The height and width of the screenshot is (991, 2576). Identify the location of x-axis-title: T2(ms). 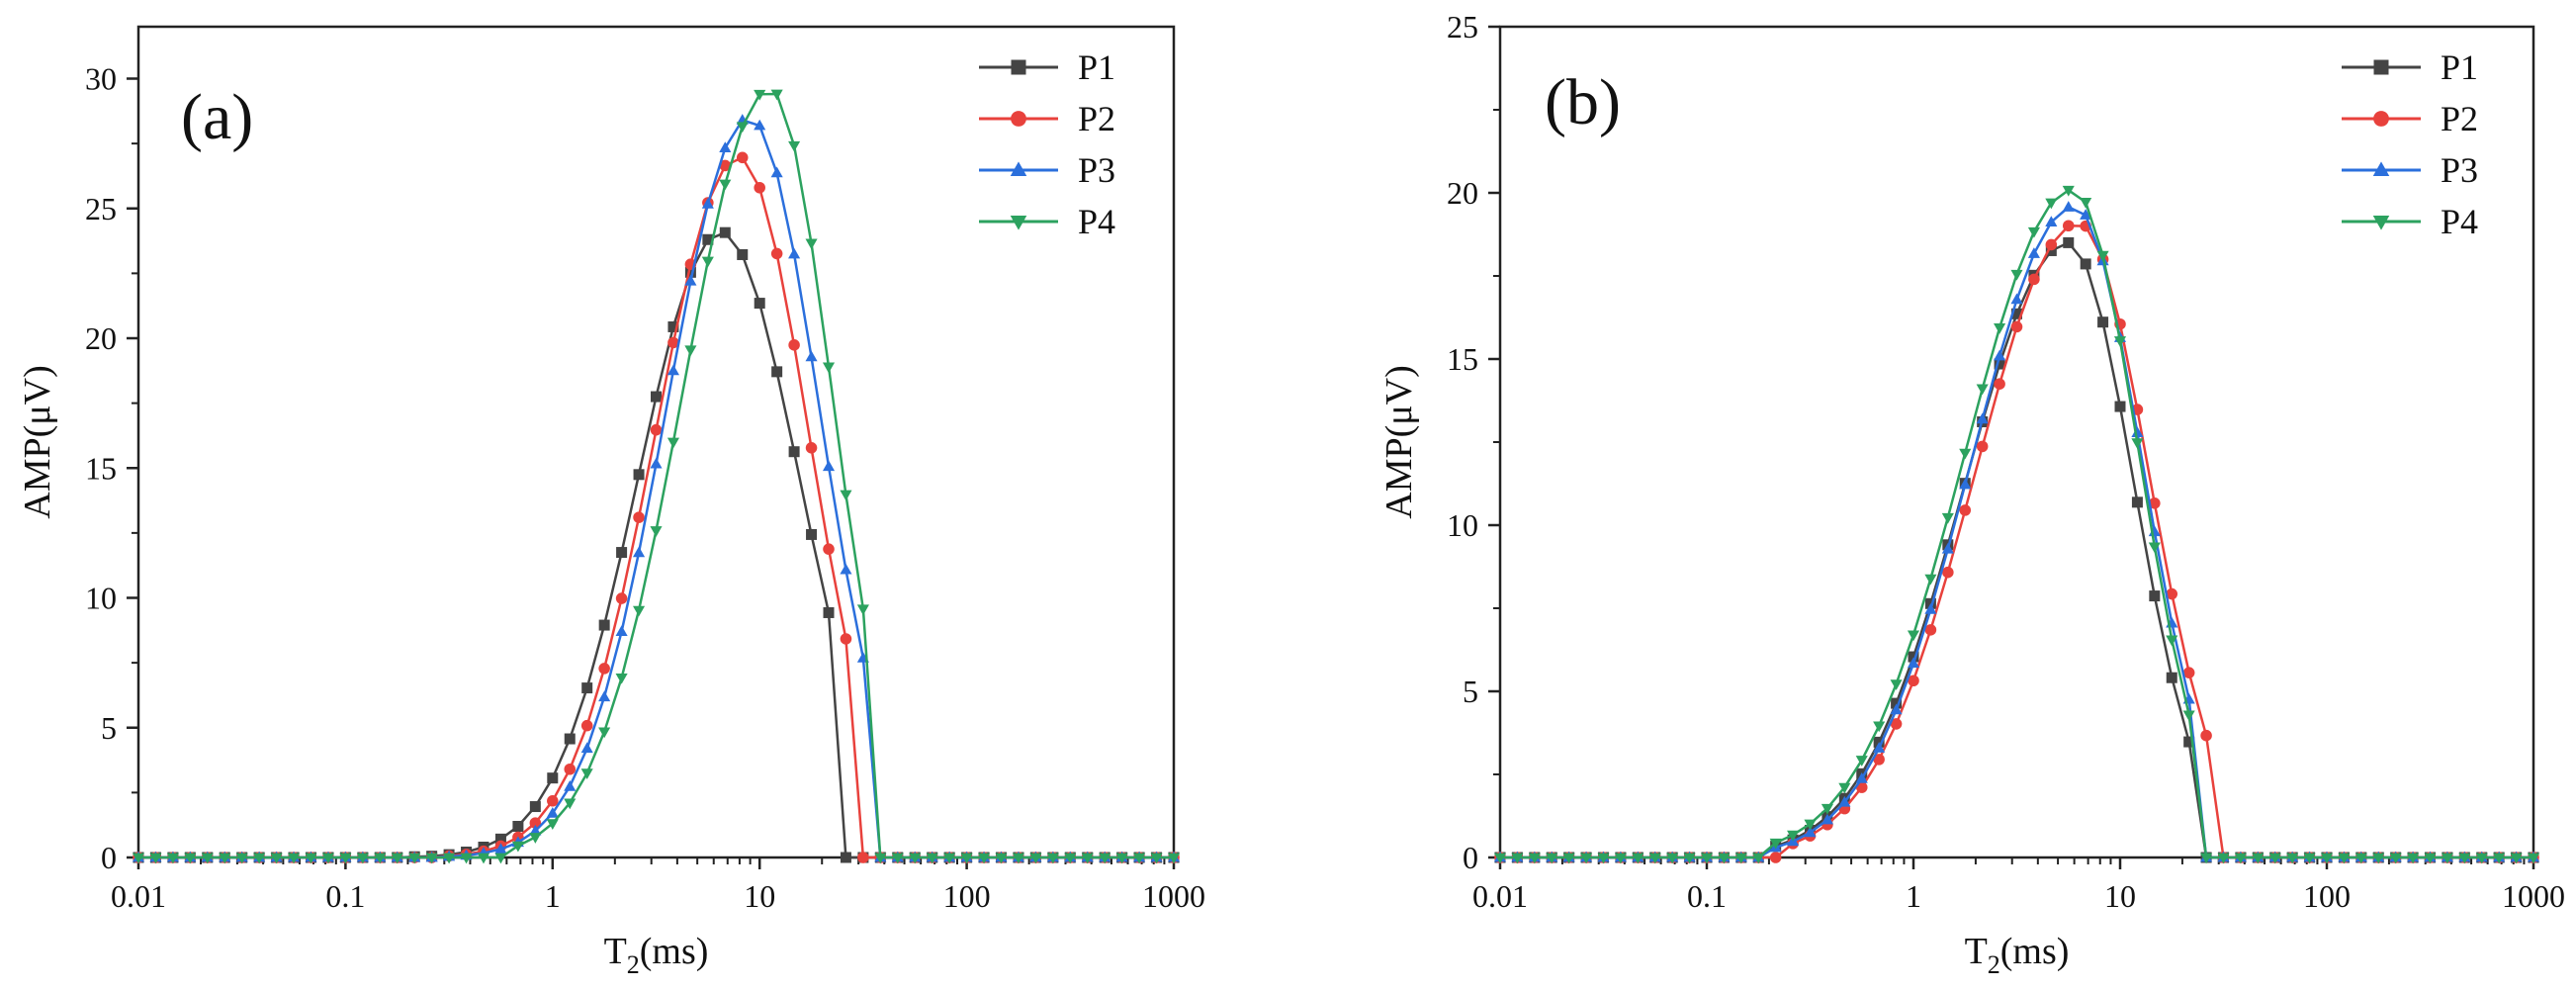
(656, 955).